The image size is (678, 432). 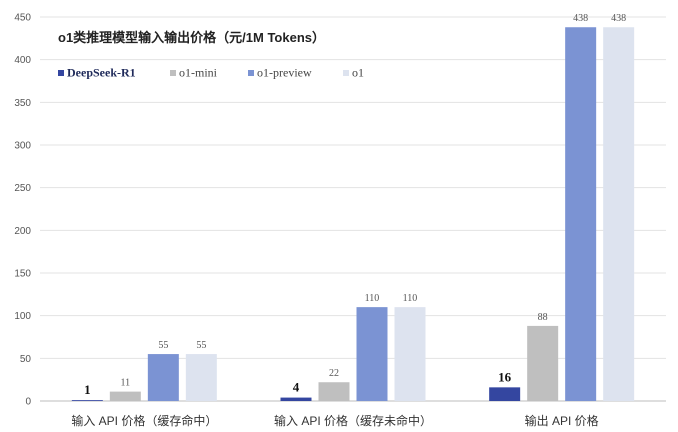 I want to click on y-tick-label: 450, so click(x=22, y=18).